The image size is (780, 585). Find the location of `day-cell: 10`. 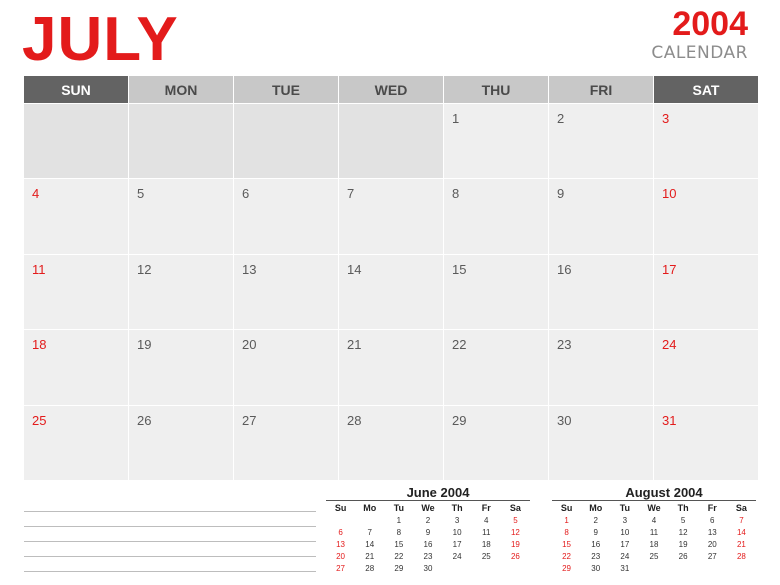

day-cell: 10 is located at coordinates (706, 216).